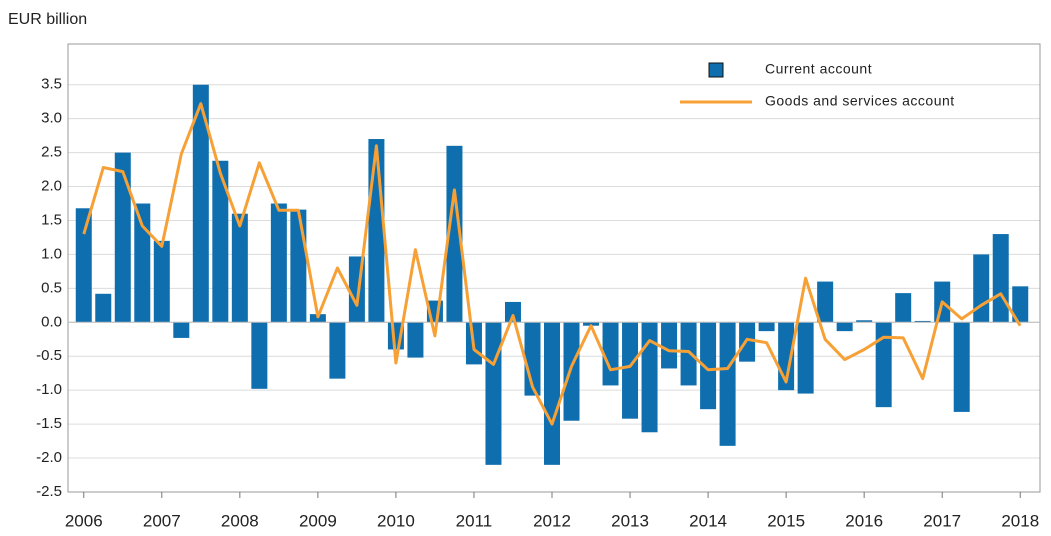 This screenshot has width=1051, height=536. I want to click on y-tick-label: 2.5, so click(51, 152).